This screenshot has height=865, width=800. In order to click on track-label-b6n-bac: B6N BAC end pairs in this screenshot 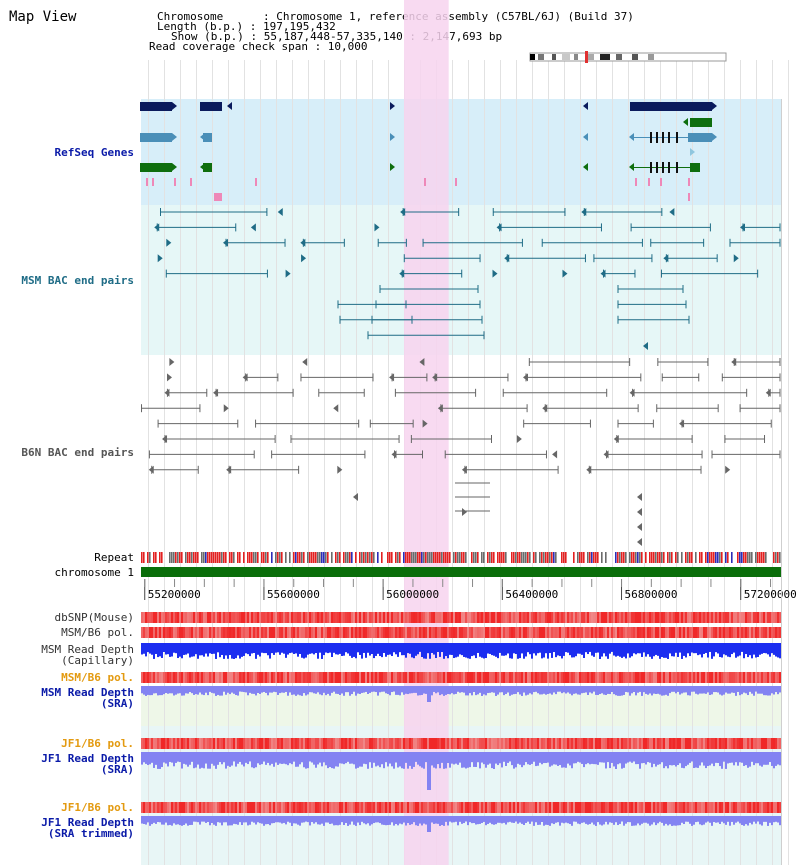, I will do `click(77, 452)`.